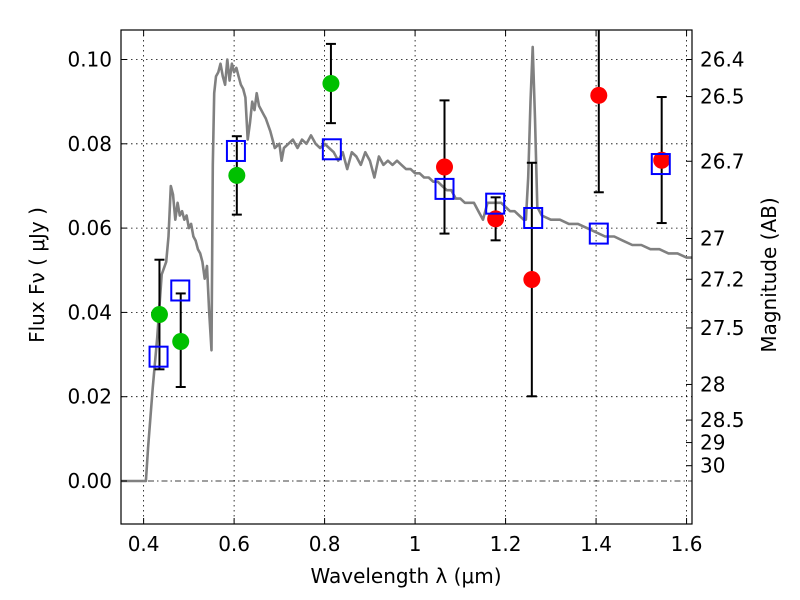 The width and height of the screenshot is (800, 600). Describe the element at coordinates (325, 544) in the screenshot. I see `x-tick-label: 0.8` at that location.